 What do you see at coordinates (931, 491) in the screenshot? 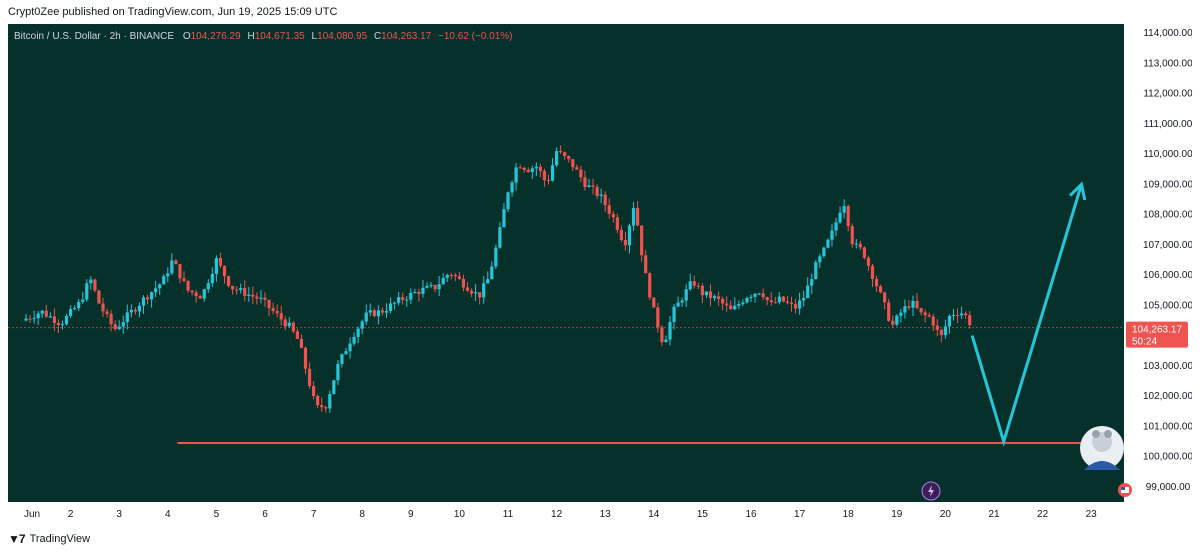
I see `lightning-icon` at bounding box center [931, 491].